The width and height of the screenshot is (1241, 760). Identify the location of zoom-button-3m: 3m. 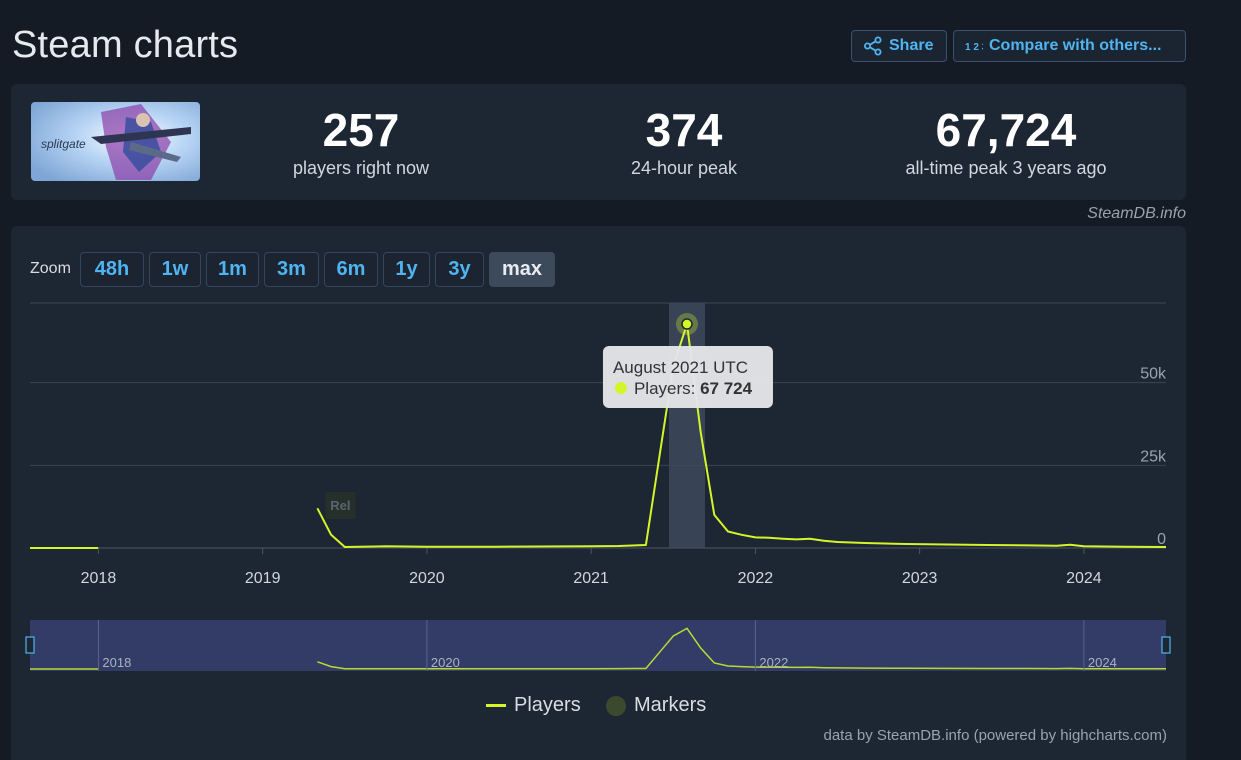
(291, 269).